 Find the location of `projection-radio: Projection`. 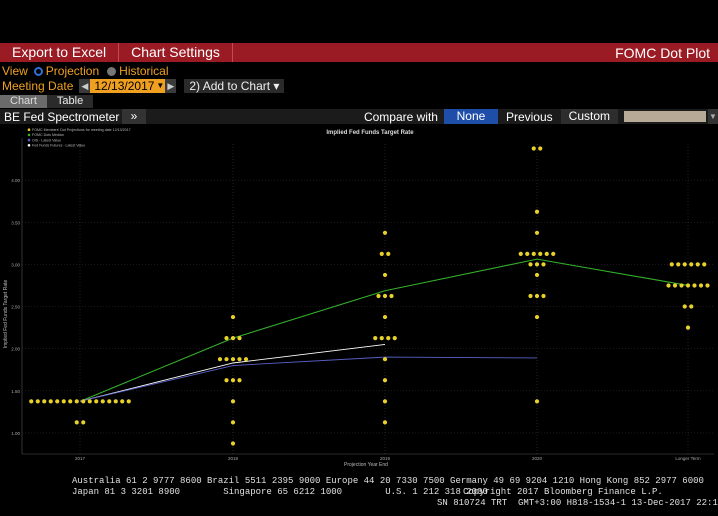

projection-radio: Projection is located at coordinates (66, 71).